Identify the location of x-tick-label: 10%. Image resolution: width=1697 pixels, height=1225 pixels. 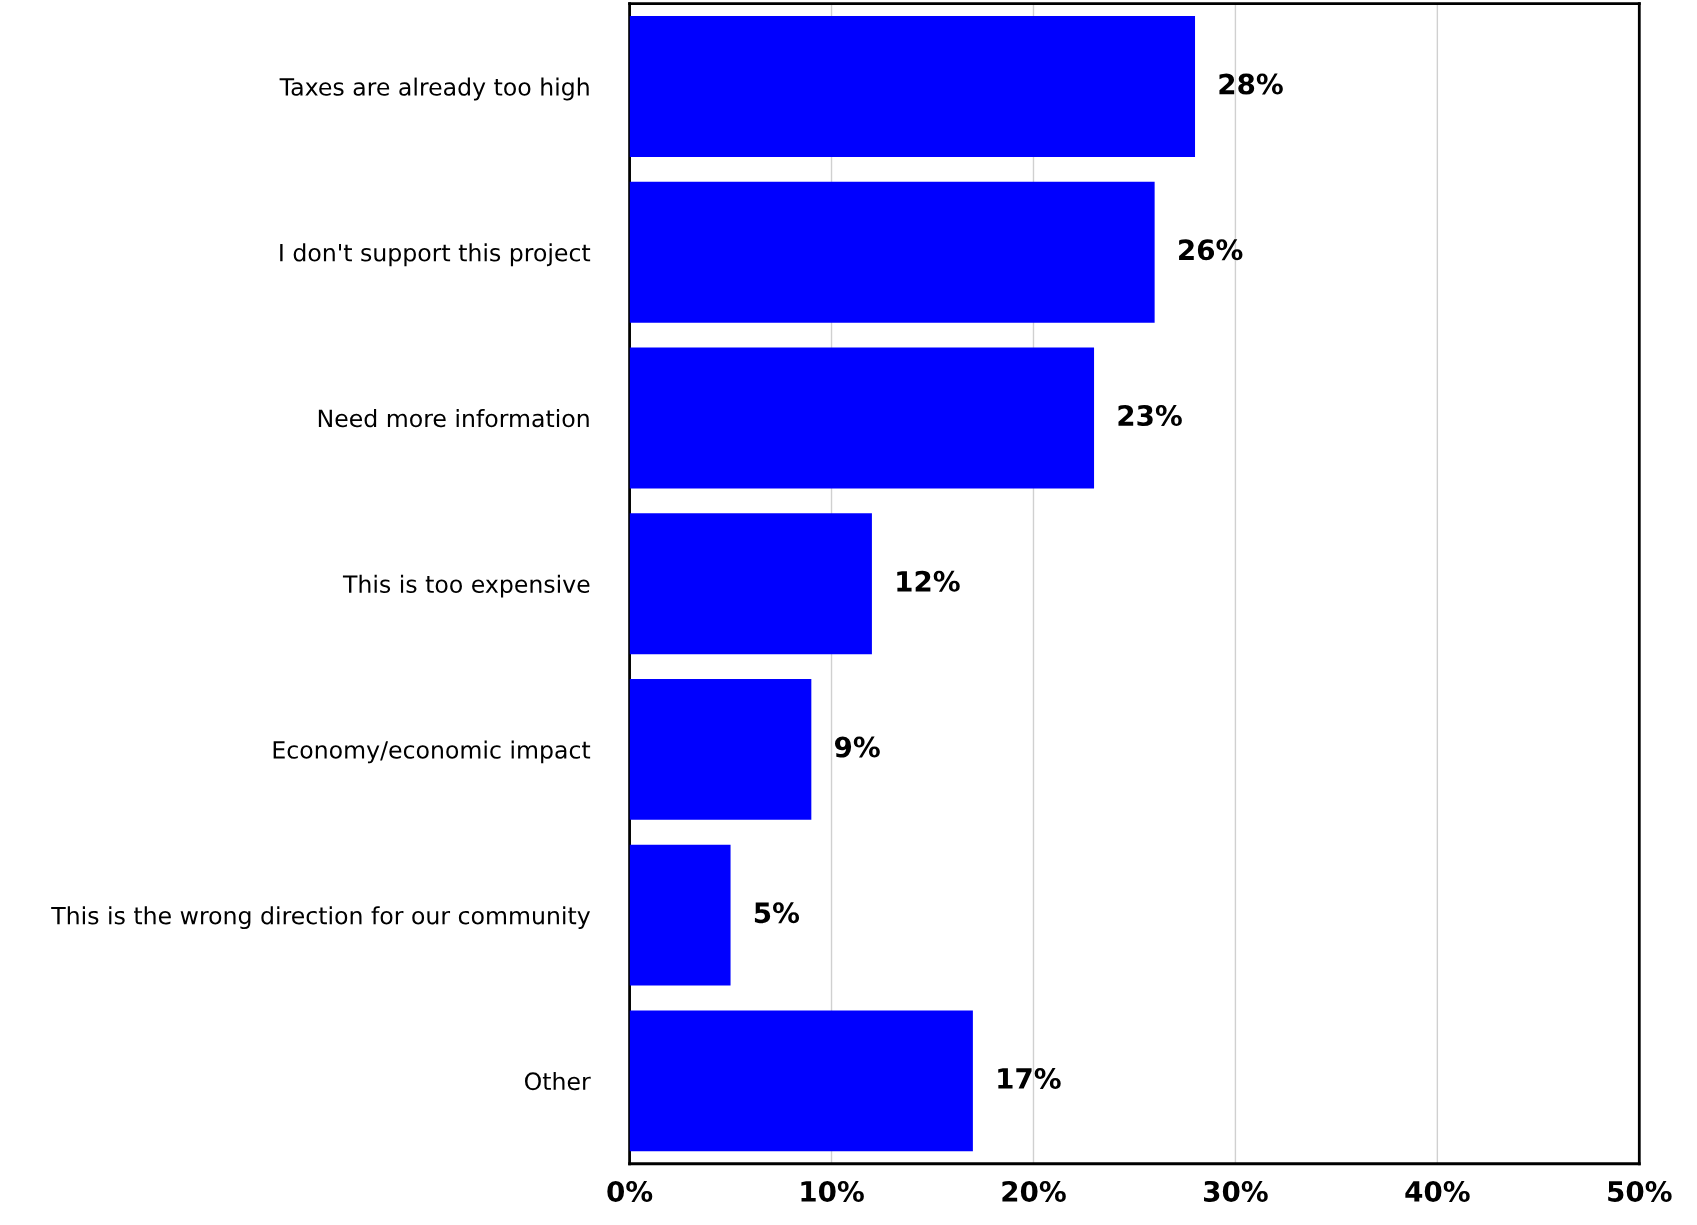
(832, 1191).